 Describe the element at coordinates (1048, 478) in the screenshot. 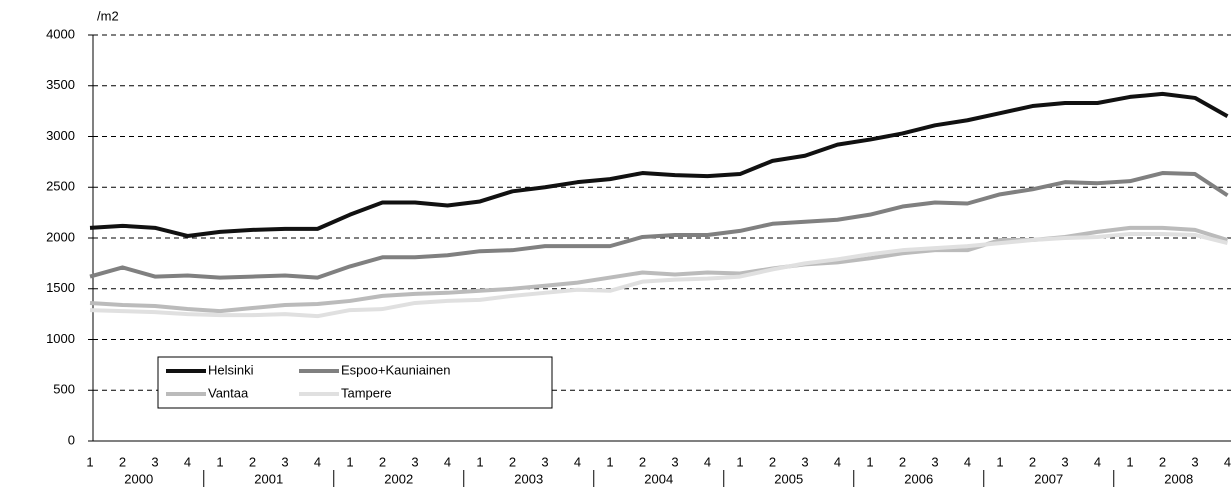

I see `year-label: 2007` at that location.